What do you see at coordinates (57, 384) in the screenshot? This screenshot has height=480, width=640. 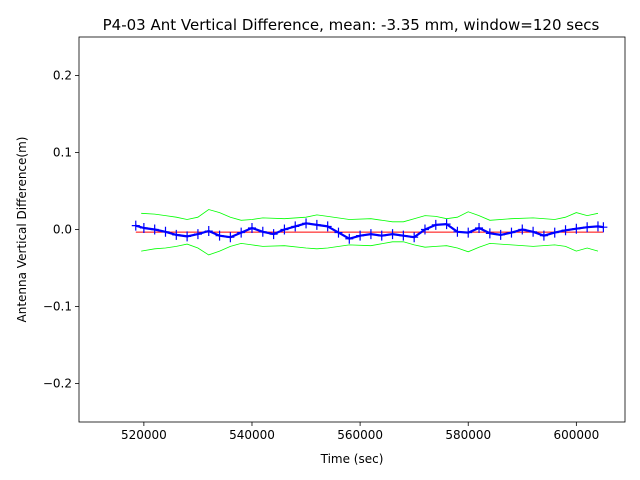 I see `y-tick-label: −0.2` at bounding box center [57, 384].